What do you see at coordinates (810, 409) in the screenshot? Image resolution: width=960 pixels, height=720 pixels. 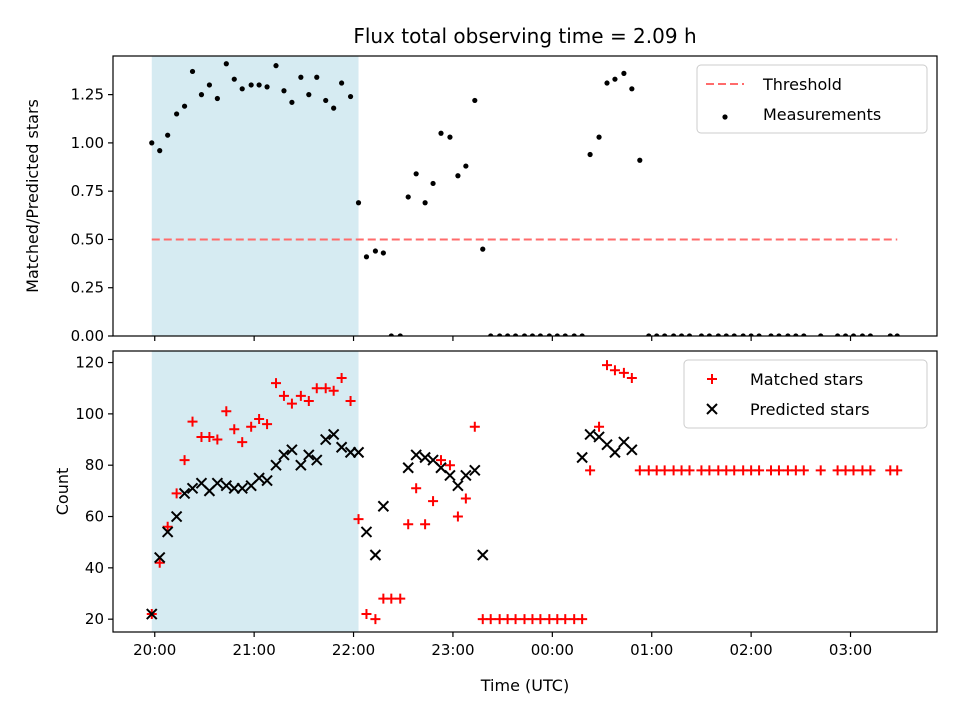 I see `legend-label: Predicted stars` at bounding box center [810, 409].